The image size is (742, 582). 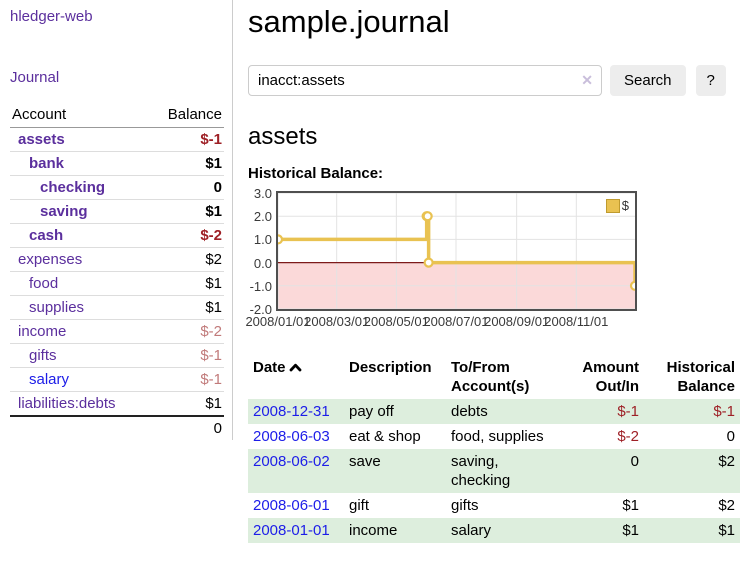 I want to click on transaction-date-link: 2008-06-03, so click(x=291, y=436).